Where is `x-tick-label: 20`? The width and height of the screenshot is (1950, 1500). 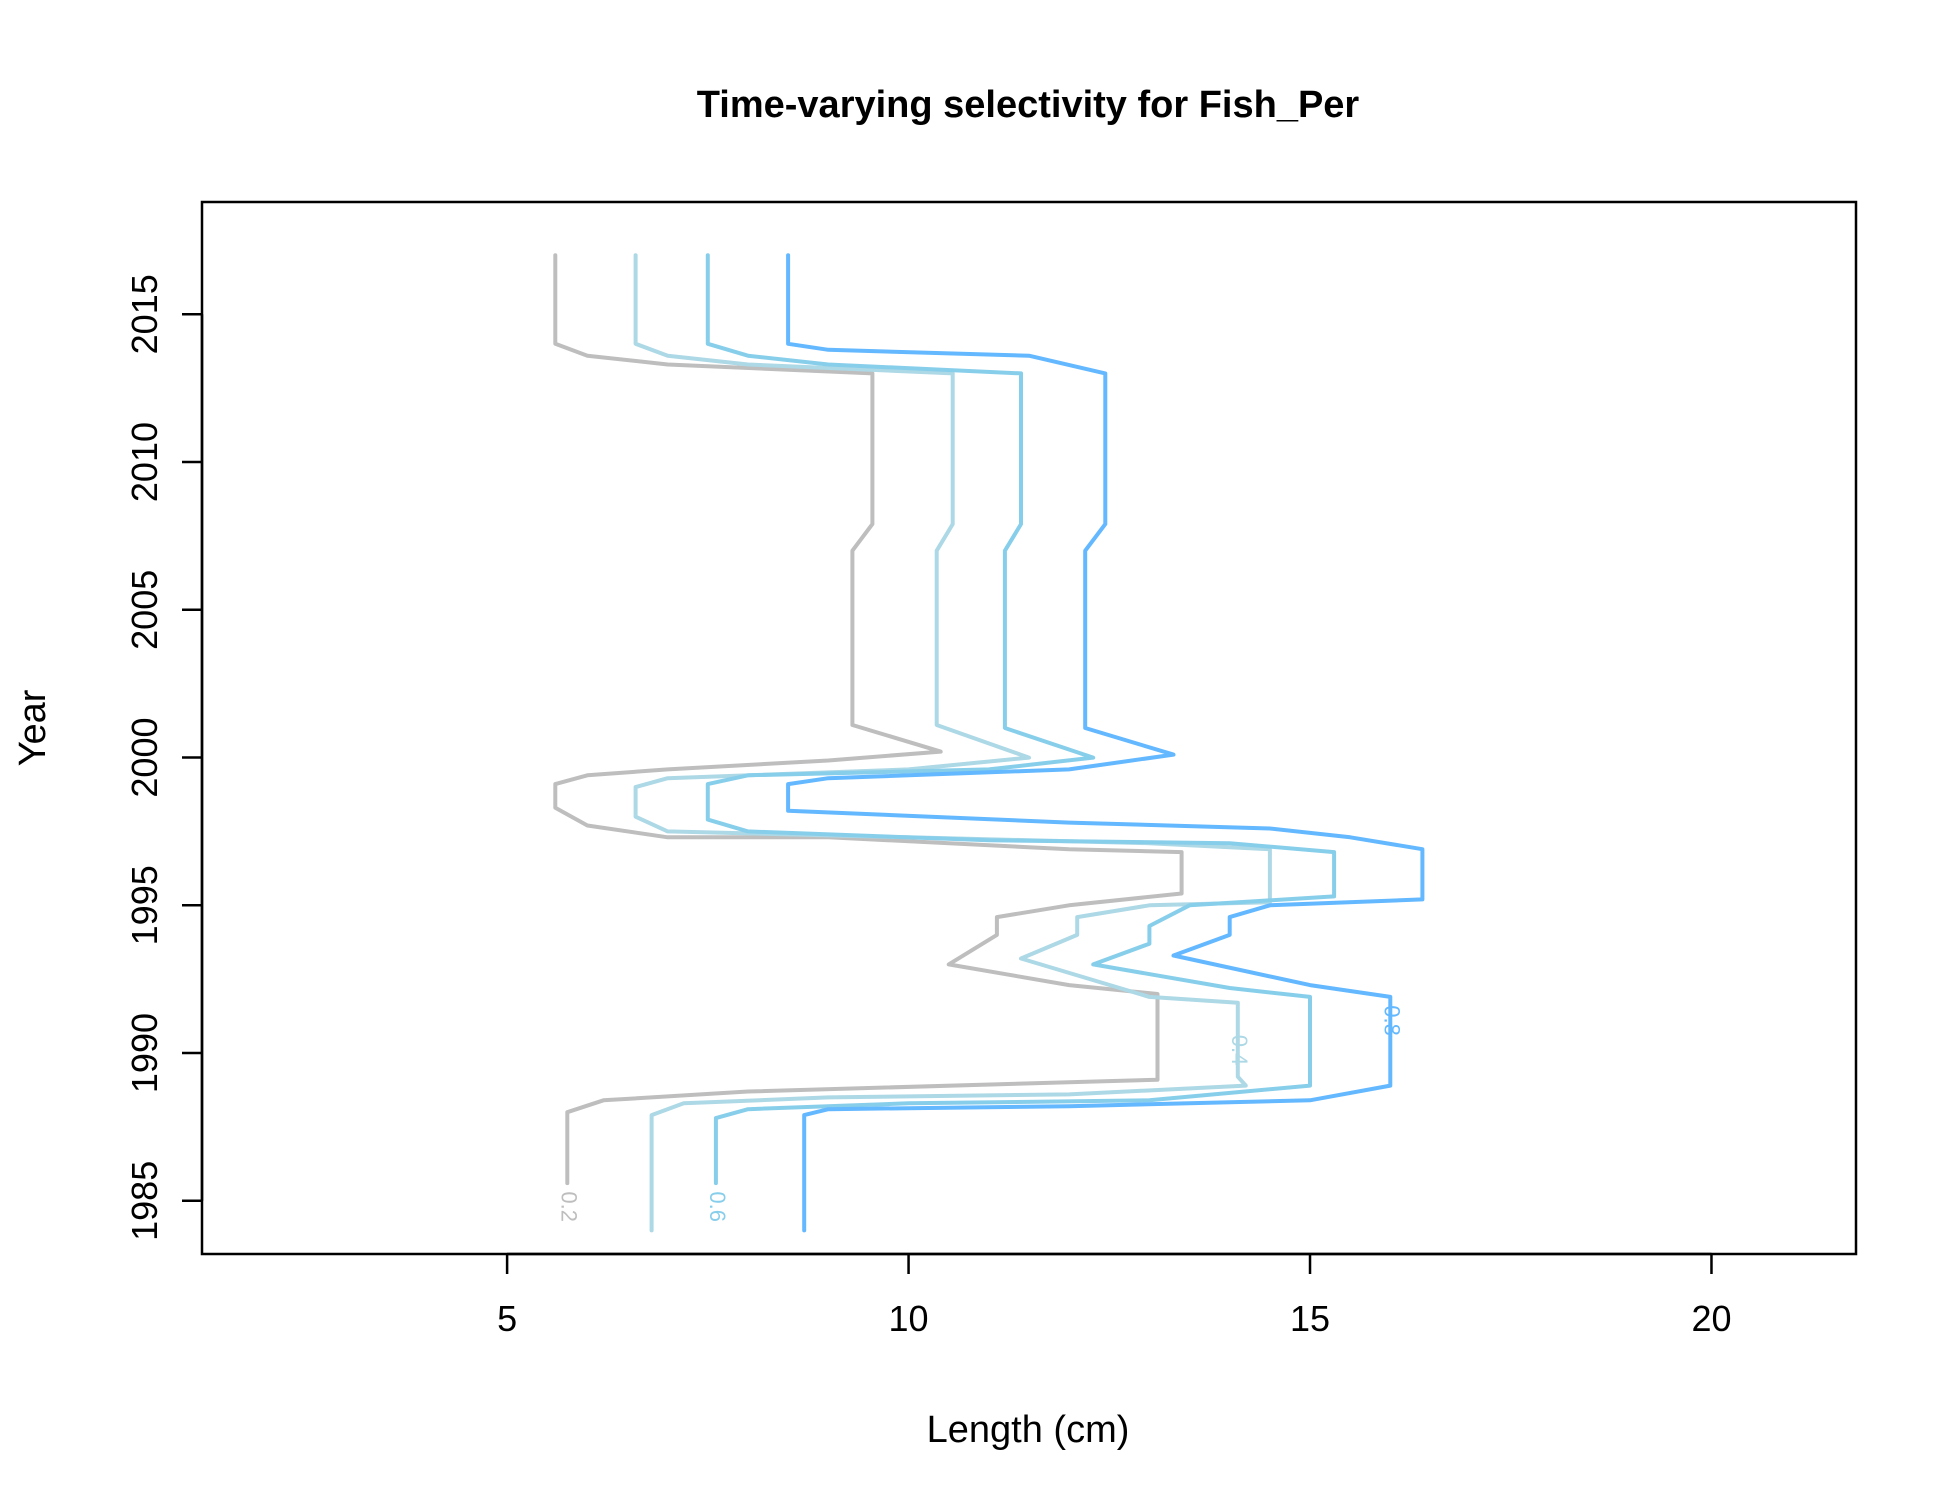 x-tick-label: 20 is located at coordinates (1711, 1318).